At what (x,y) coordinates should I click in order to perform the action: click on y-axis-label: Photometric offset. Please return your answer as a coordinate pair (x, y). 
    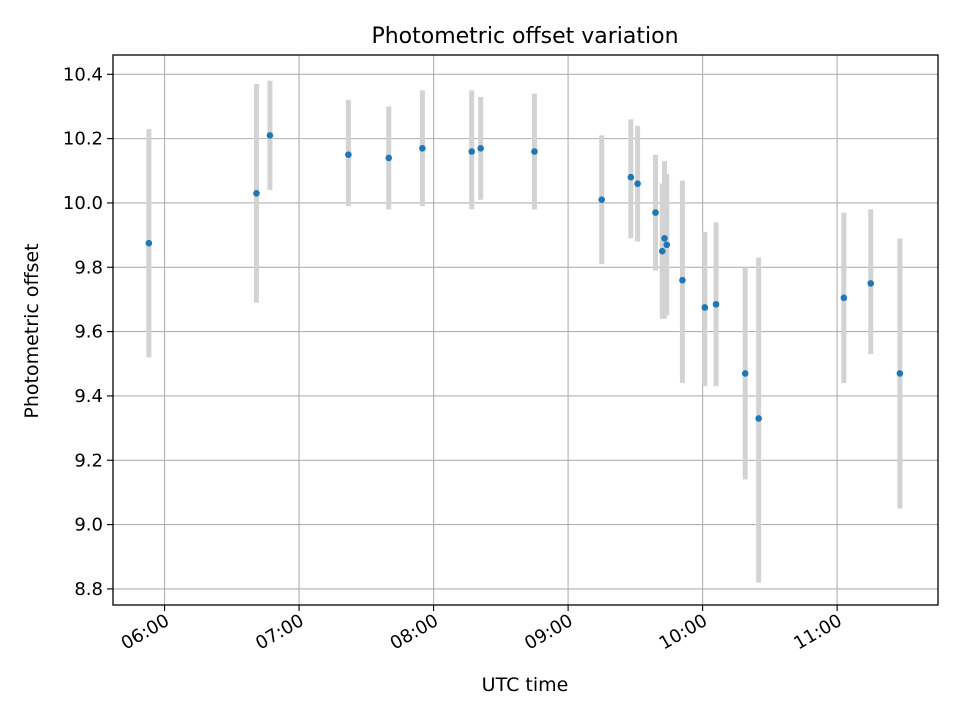
    Looking at the image, I should click on (32, 330).